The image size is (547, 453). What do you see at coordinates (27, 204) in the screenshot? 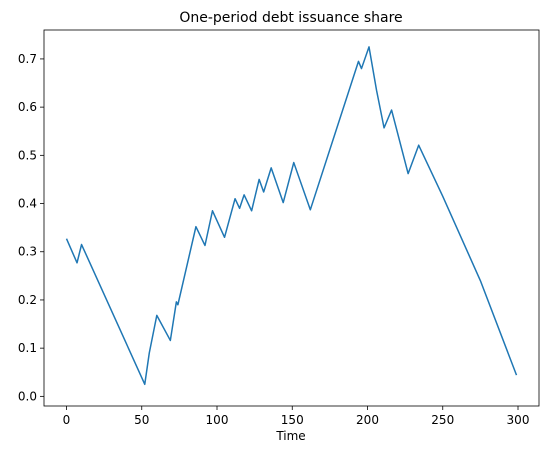
I see `y-tick-label: 0.4` at bounding box center [27, 204].